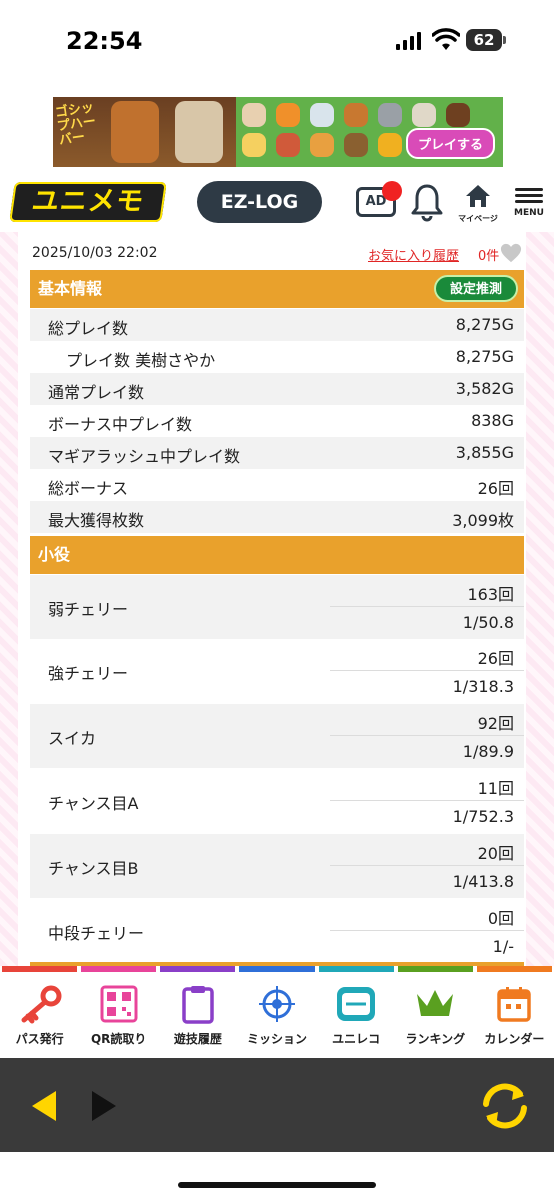 This screenshot has height=1200, width=554. Describe the element at coordinates (41, 1004) in the screenshot. I see `key-icon` at that location.